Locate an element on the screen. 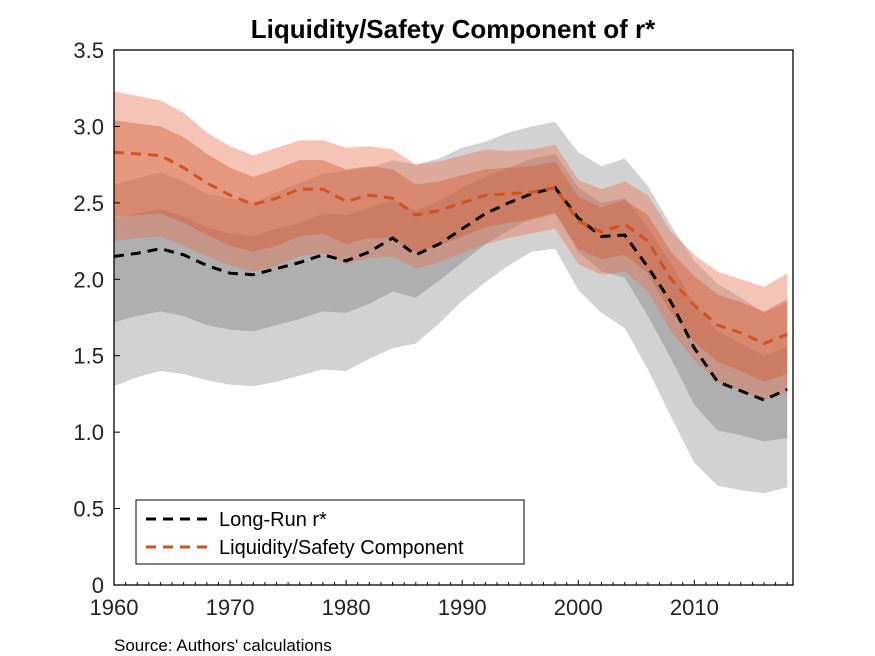  source-note: Source: Authors' calculations is located at coordinates (223, 645).